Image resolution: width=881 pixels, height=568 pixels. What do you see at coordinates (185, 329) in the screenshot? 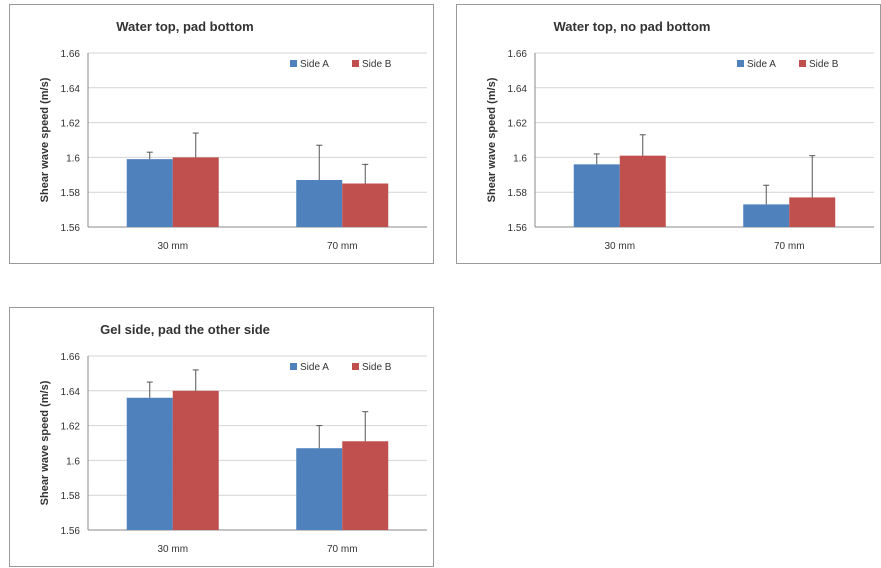
I see `chart-title: Gel side, pad the other side` at bounding box center [185, 329].